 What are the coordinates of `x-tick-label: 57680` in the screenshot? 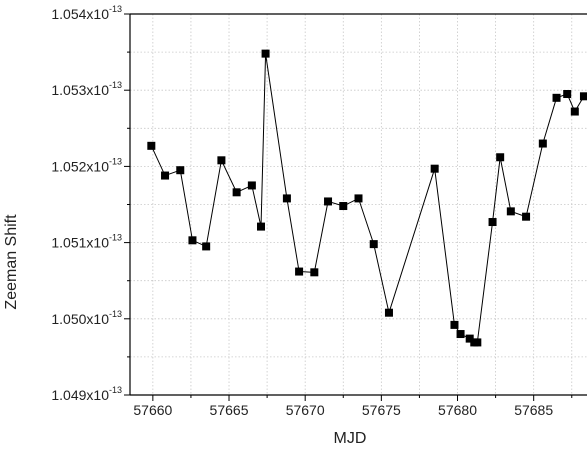 It's located at (457, 410).